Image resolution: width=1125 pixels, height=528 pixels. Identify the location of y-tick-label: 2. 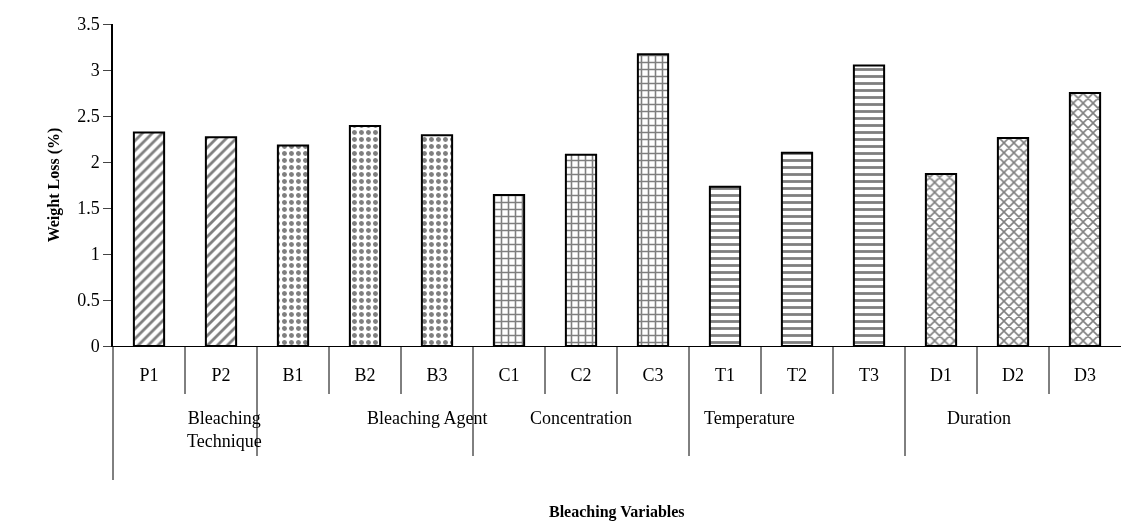
(95, 162).